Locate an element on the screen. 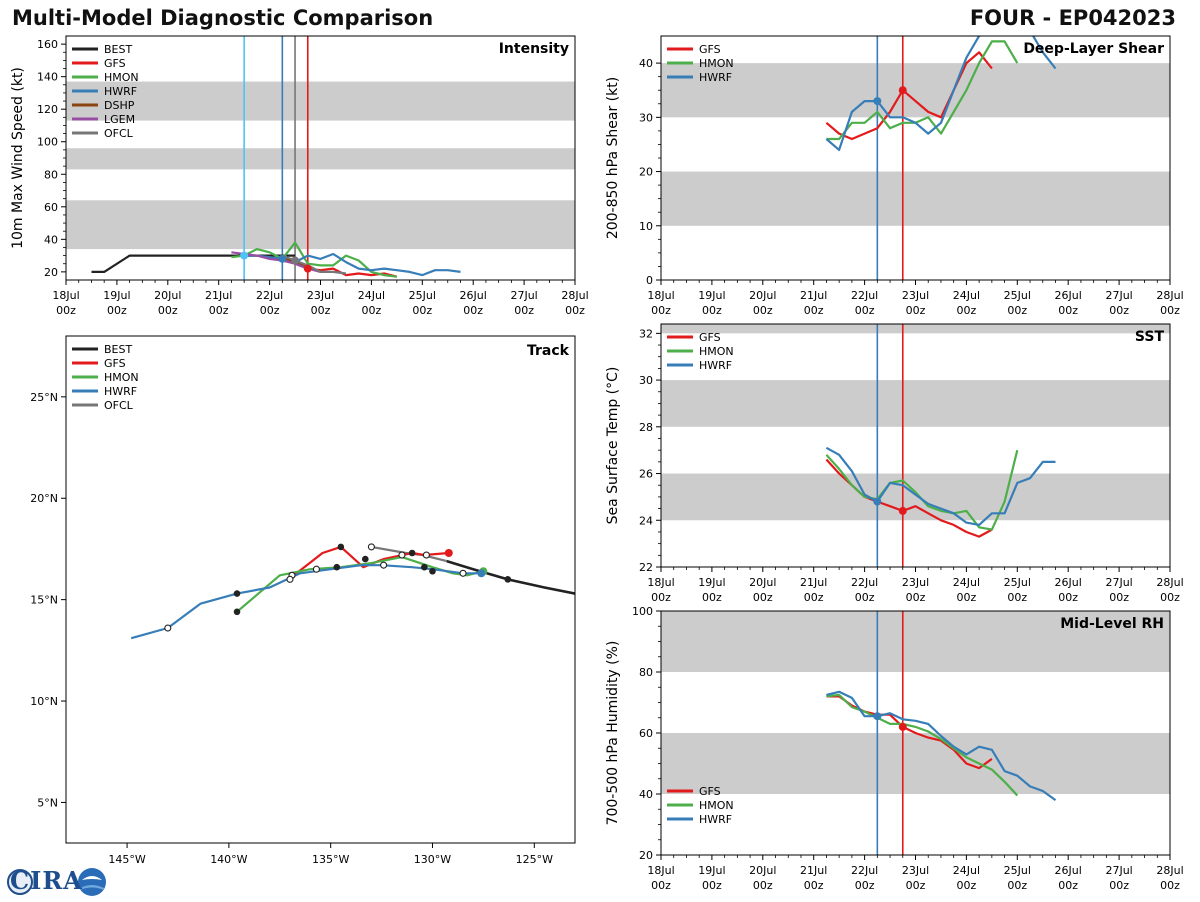 The width and height of the screenshot is (1200, 902). shear-series-hwrf is located at coordinates (941, 93).